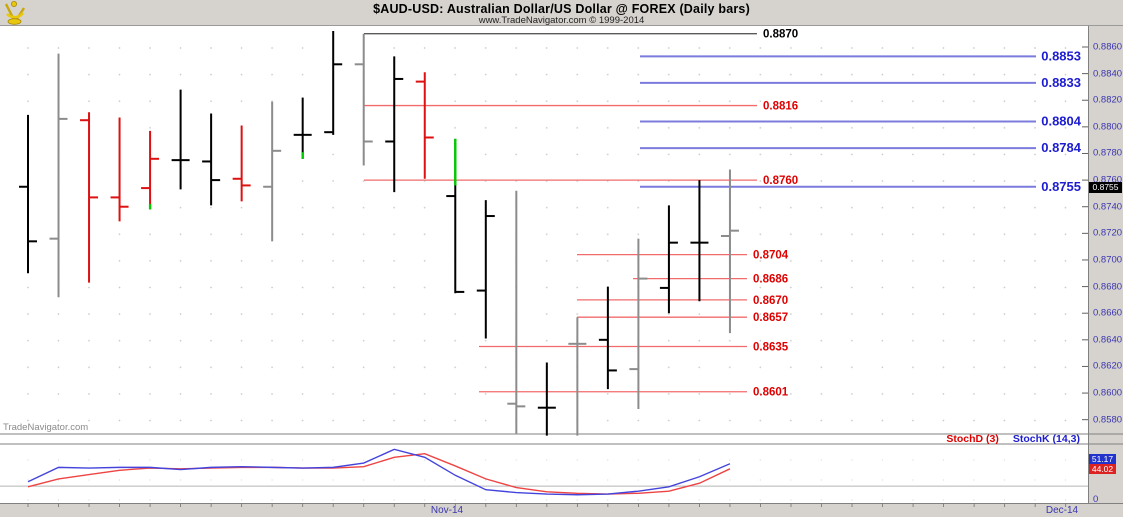  Describe the element at coordinates (1108, 153) in the screenshot. I see `price-tick-0.8780: 0.8780` at that location.